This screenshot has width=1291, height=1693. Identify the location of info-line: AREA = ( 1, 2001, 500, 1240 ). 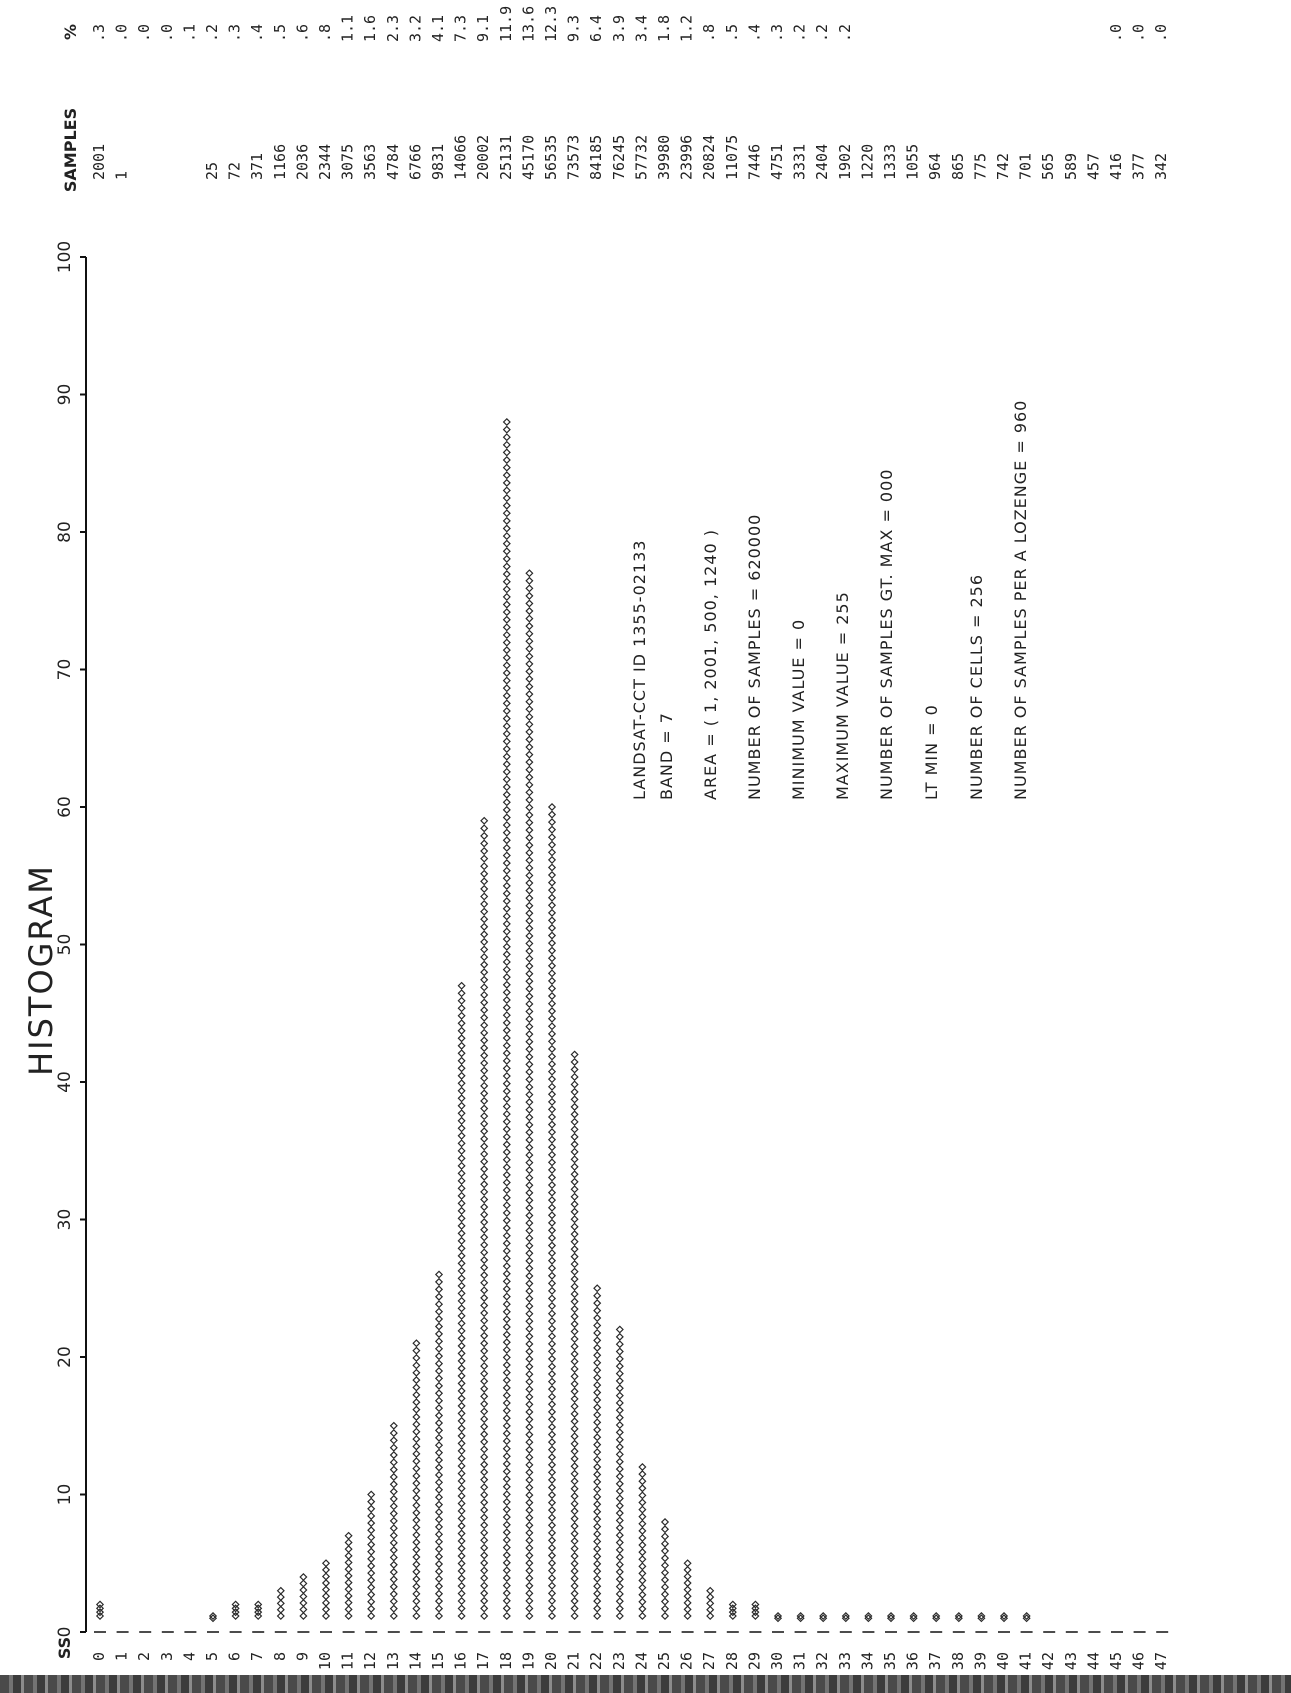
(710, 664).